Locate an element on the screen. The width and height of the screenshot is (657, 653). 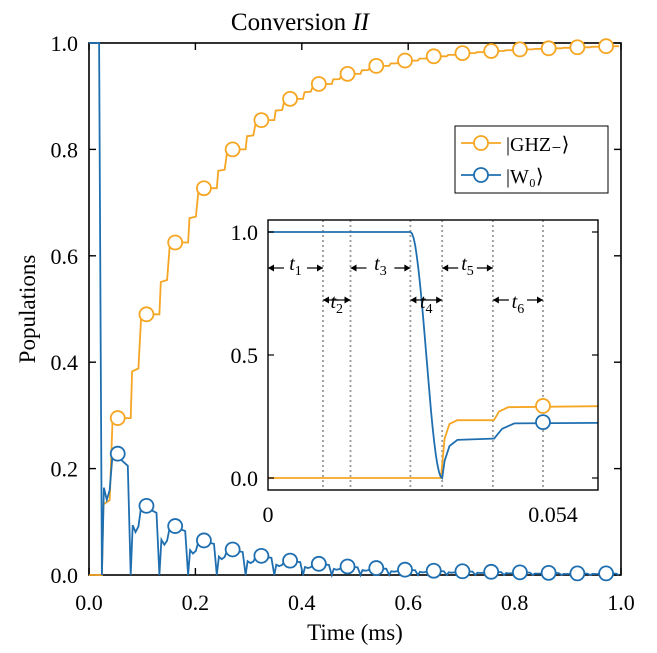
legend-ghz-marker is located at coordinates (481, 143).